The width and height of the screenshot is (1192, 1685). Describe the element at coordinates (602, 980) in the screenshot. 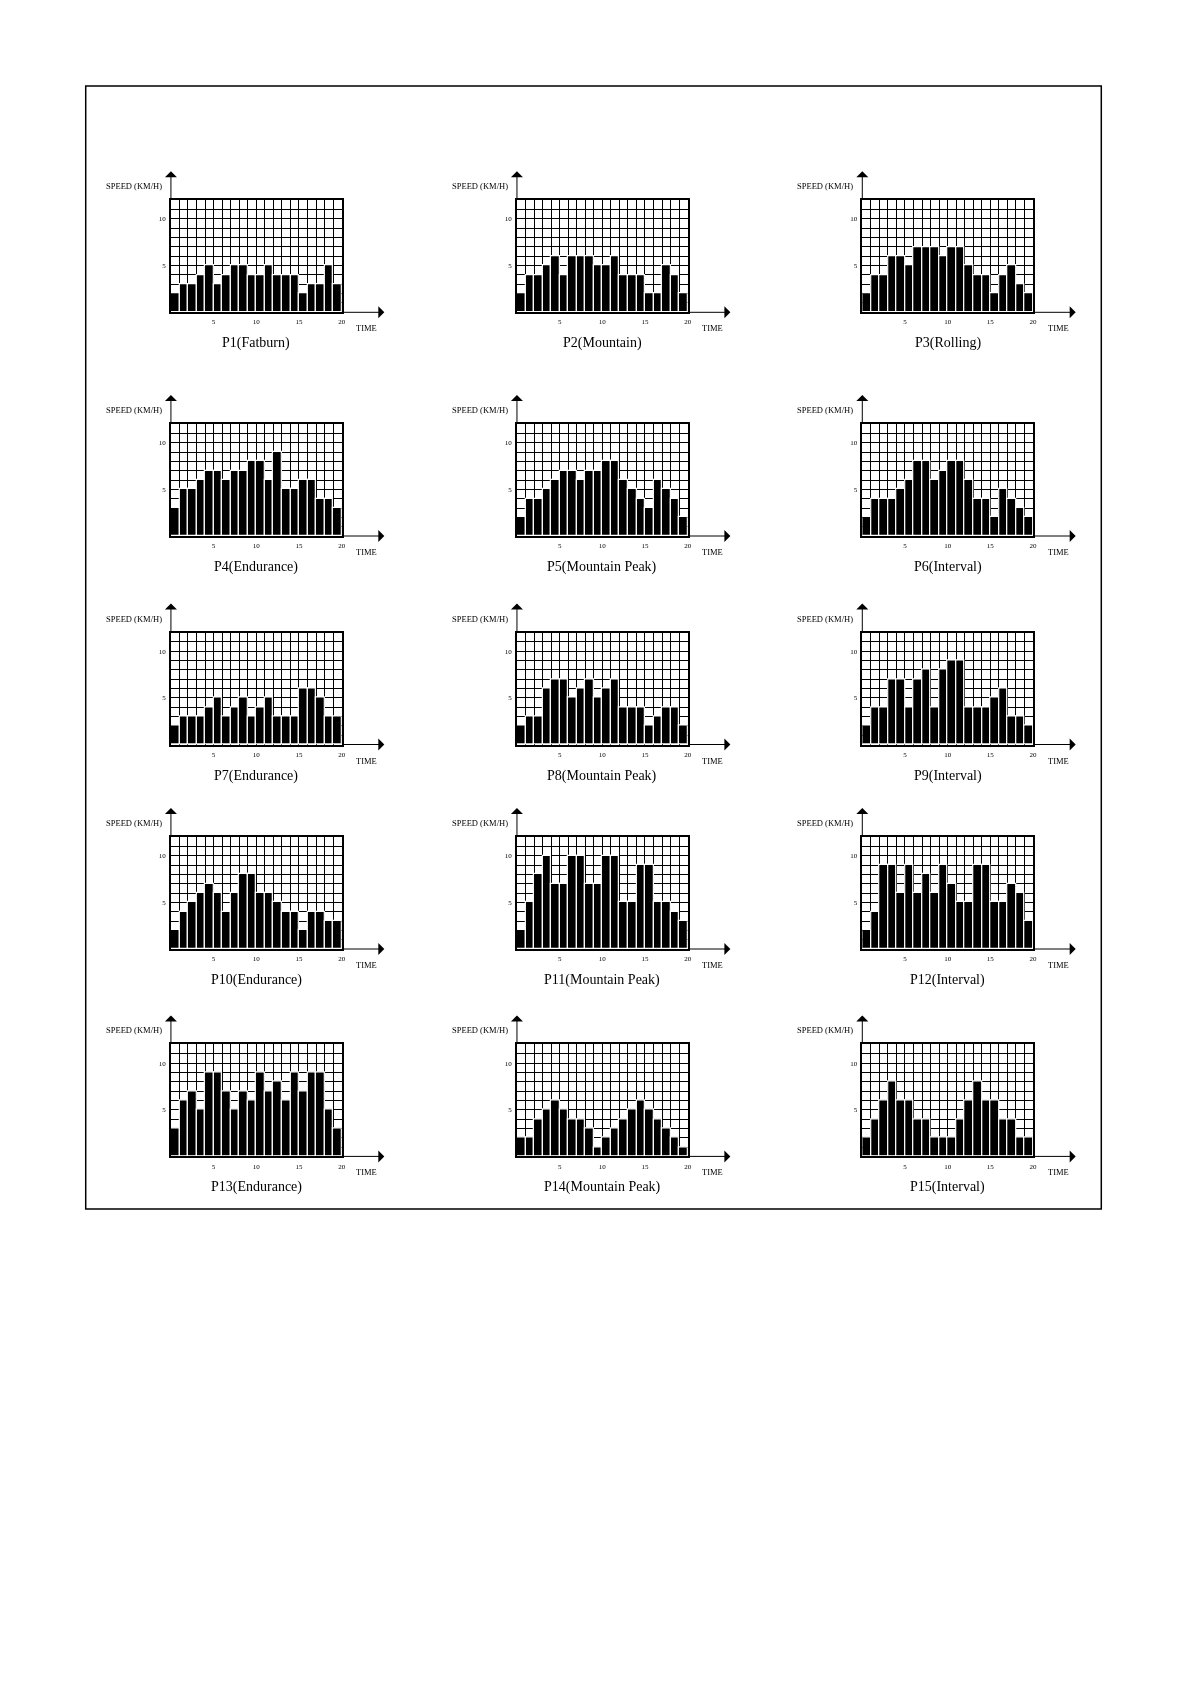

I see `text: P11(Mountain Peak)` at that location.